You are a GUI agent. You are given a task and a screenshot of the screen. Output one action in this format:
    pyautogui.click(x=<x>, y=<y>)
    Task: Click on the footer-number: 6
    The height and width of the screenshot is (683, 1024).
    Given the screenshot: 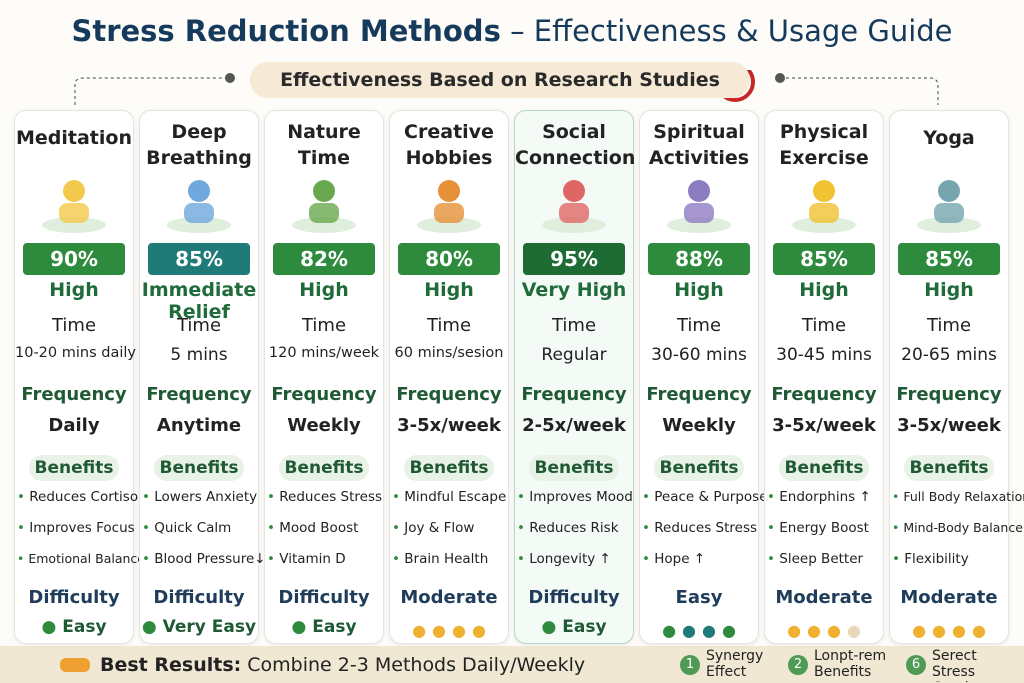 What is the action you would take?
    pyautogui.click(x=916, y=665)
    